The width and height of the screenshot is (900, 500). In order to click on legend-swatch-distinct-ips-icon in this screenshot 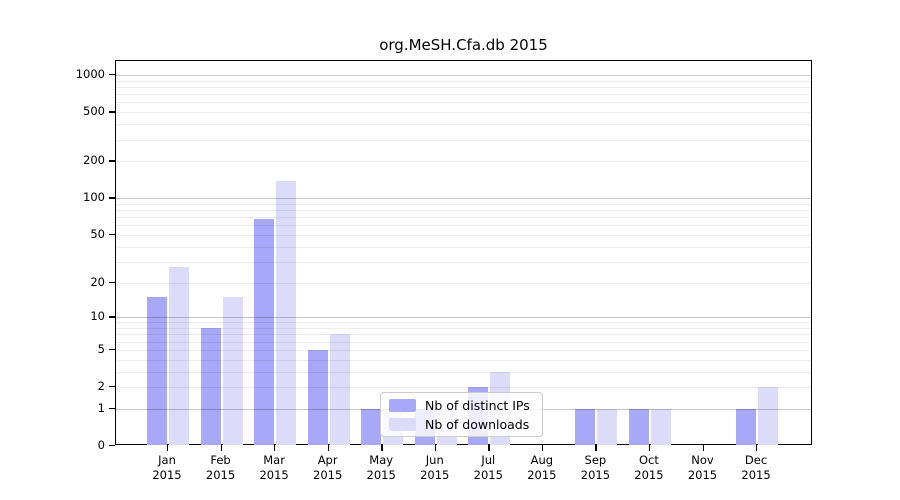, I will do `click(402, 405)`.